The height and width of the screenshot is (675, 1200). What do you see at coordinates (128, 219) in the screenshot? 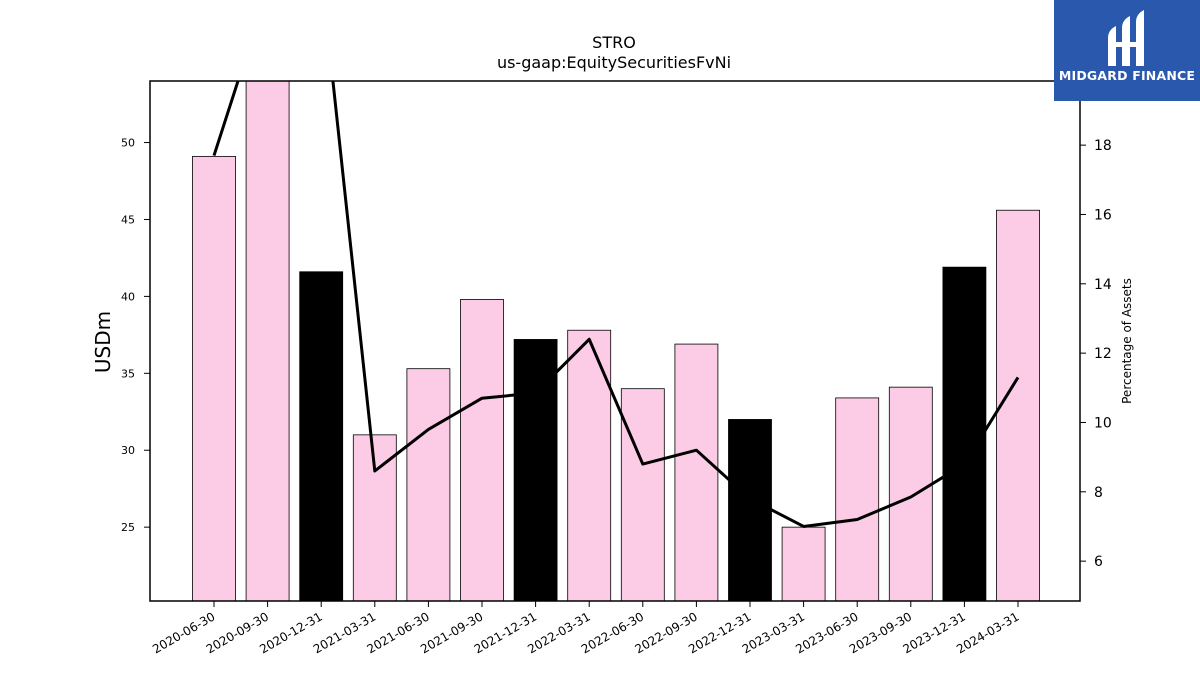
I see `y-tick-label: 45` at bounding box center [128, 219].